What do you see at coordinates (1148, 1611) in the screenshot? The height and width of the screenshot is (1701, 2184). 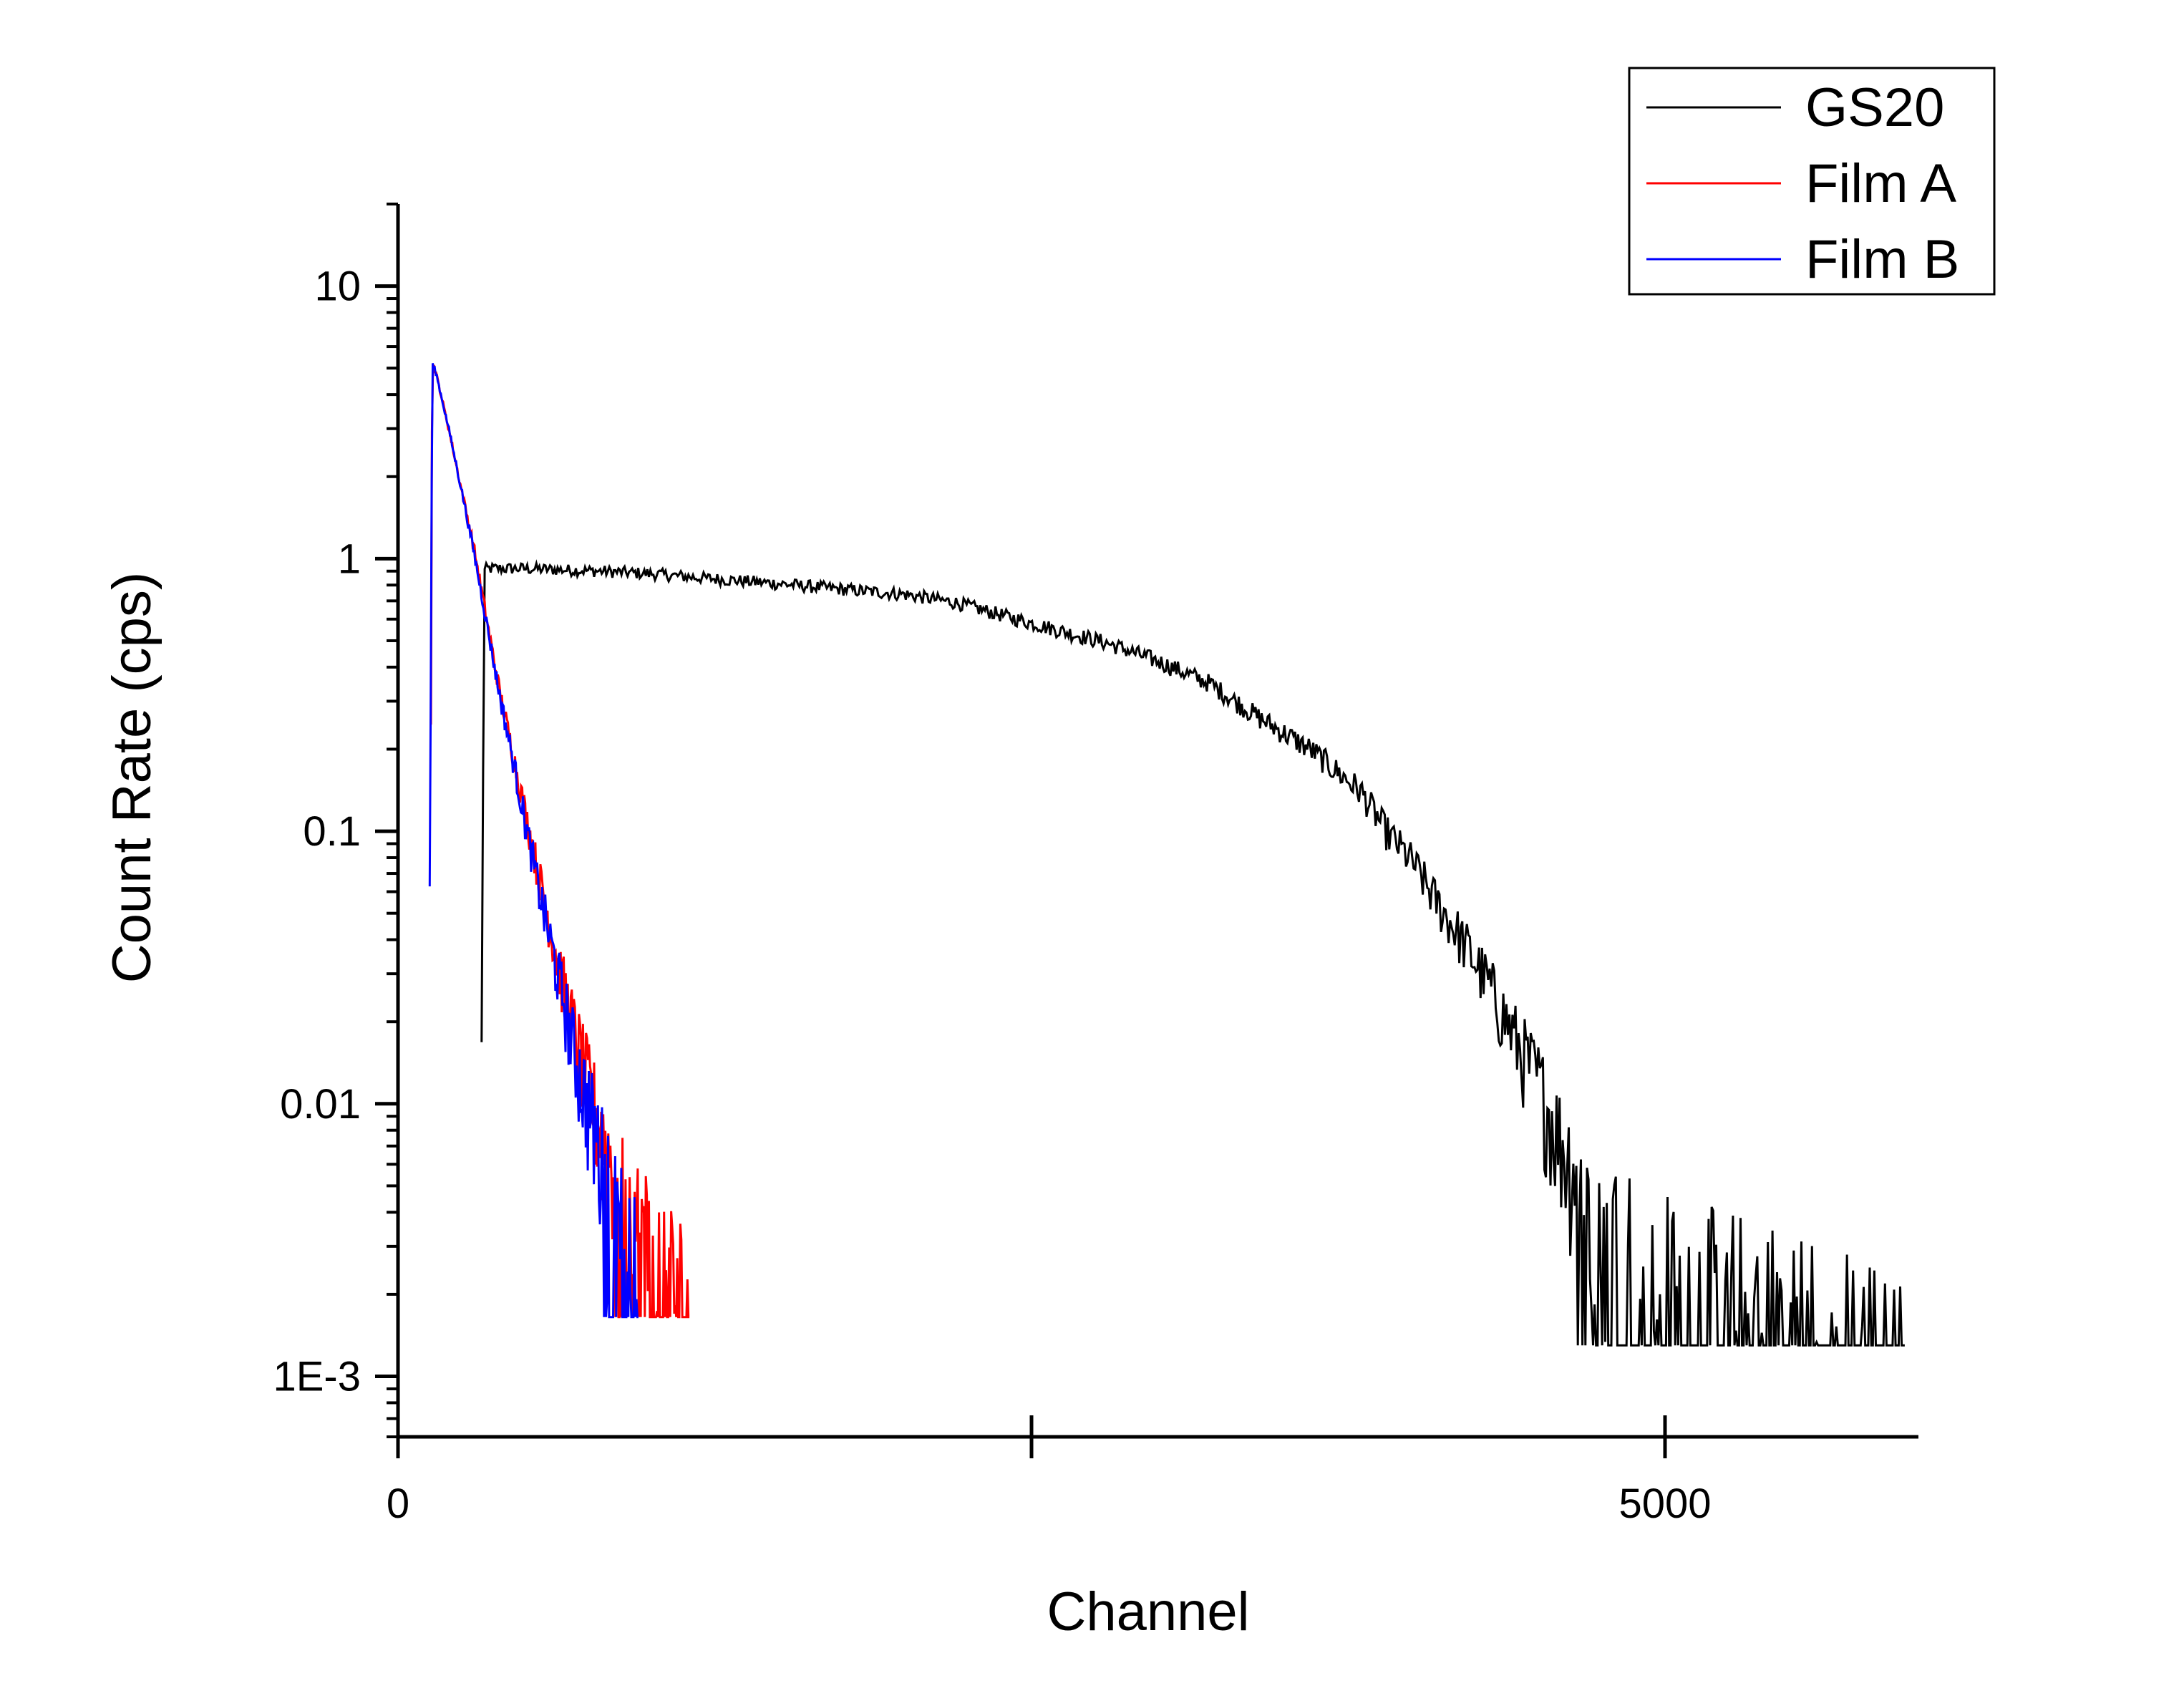 I see `x-axis-title: Channel` at bounding box center [1148, 1611].